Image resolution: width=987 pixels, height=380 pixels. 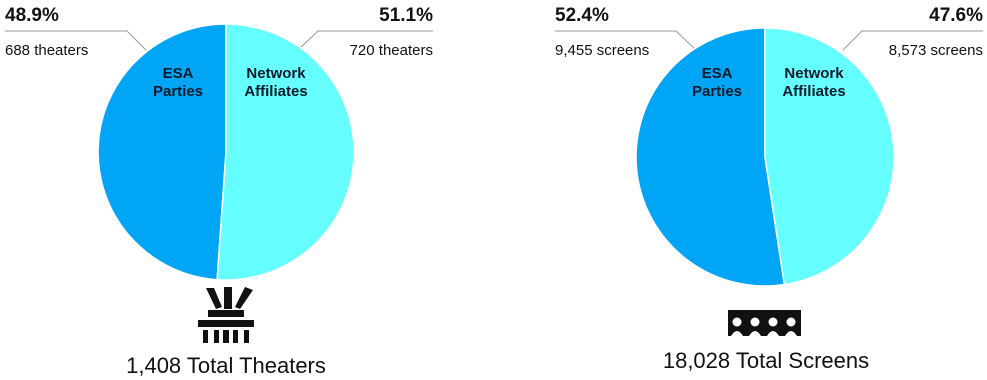 What do you see at coordinates (582, 15) in the screenshot?
I see `esa-percent-label: 52.4%` at bounding box center [582, 15].